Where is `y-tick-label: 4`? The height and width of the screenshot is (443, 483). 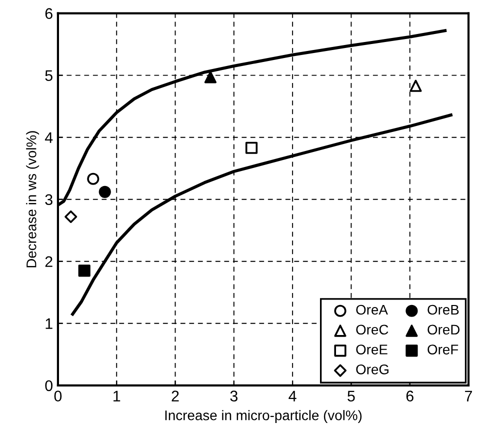
y-tick-label: 4 is located at coordinates (48, 137).